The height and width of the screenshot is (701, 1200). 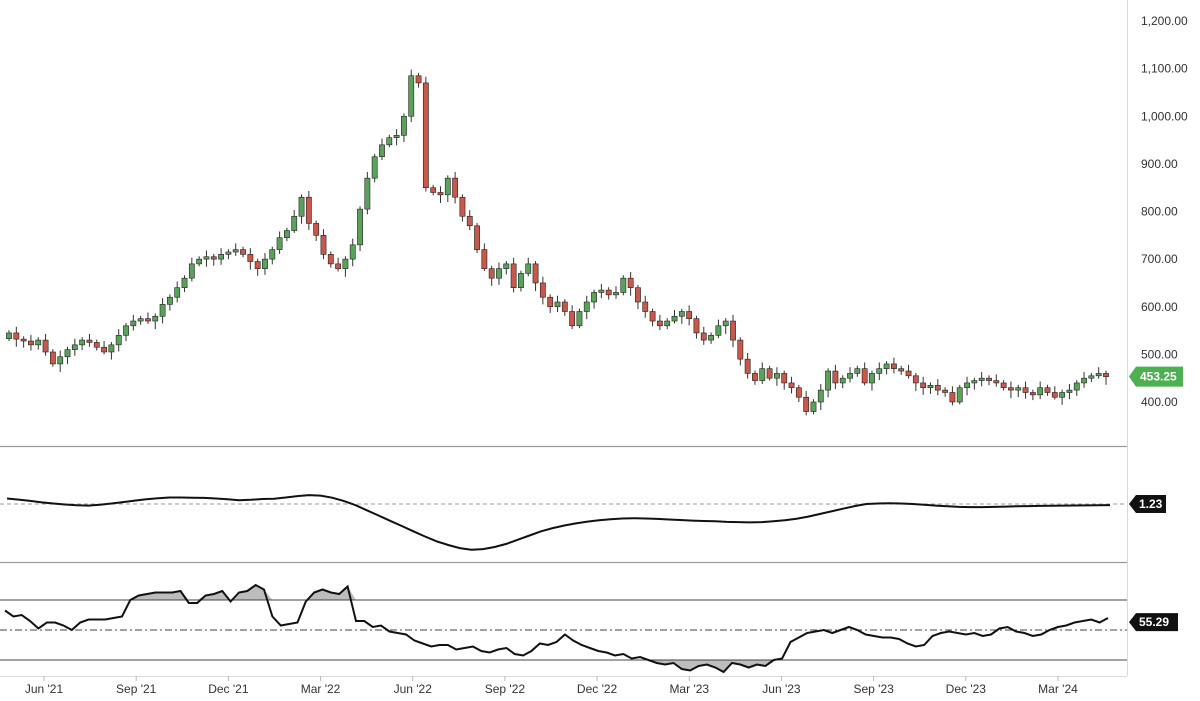 I want to click on indicator-line, so click(x=558, y=522).